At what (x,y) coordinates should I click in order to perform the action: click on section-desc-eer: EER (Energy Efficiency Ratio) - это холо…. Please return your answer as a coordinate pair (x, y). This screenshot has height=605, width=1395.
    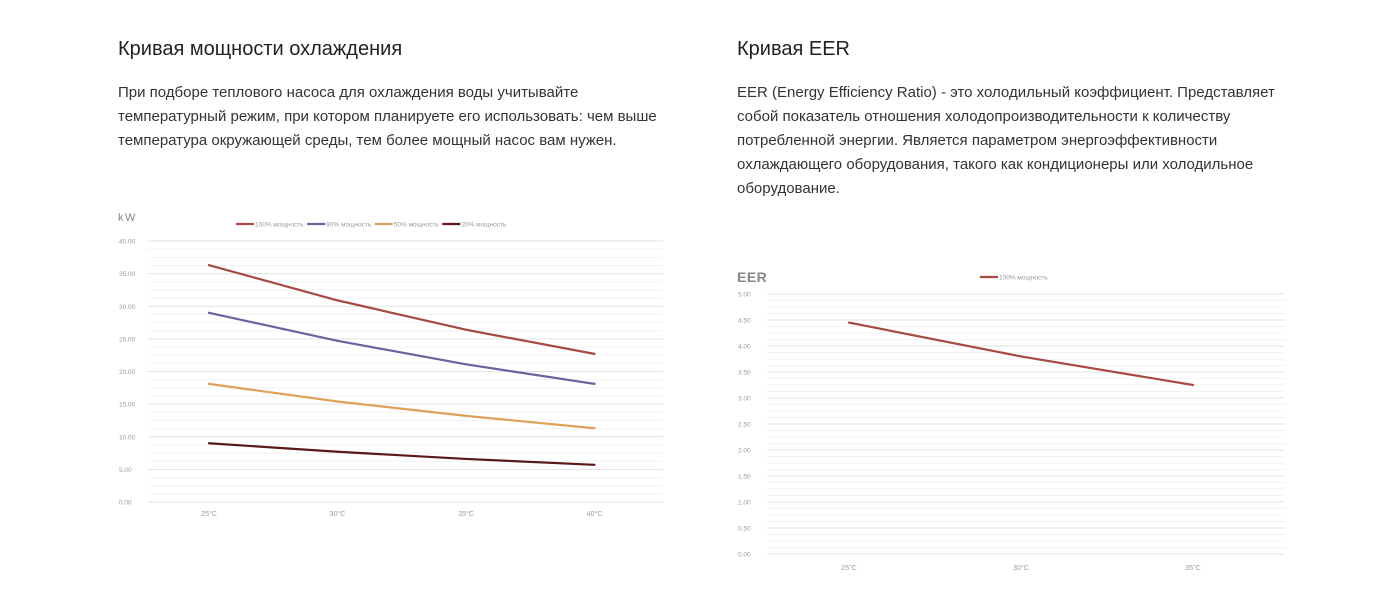
    Looking at the image, I should click on (1006, 140).